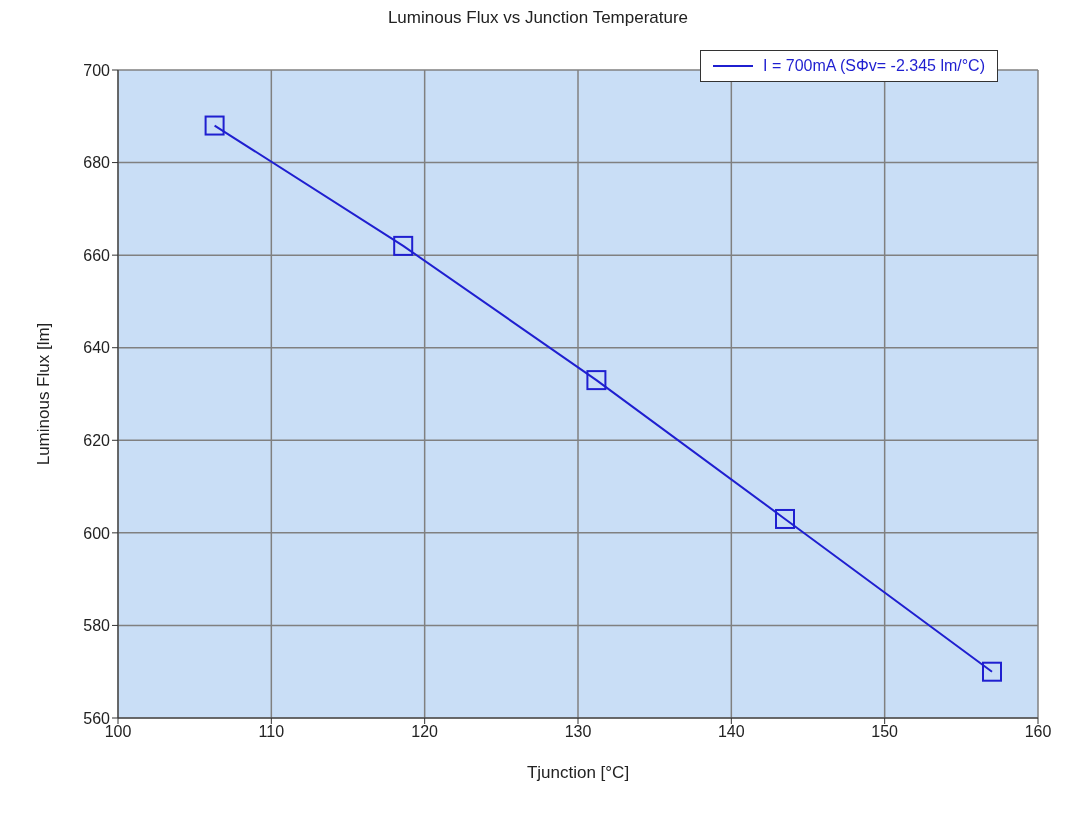  Describe the element at coordinates (44, 394) in the screenshot. I see `y-axis-title: Luminous Flux [lm]` at that location.